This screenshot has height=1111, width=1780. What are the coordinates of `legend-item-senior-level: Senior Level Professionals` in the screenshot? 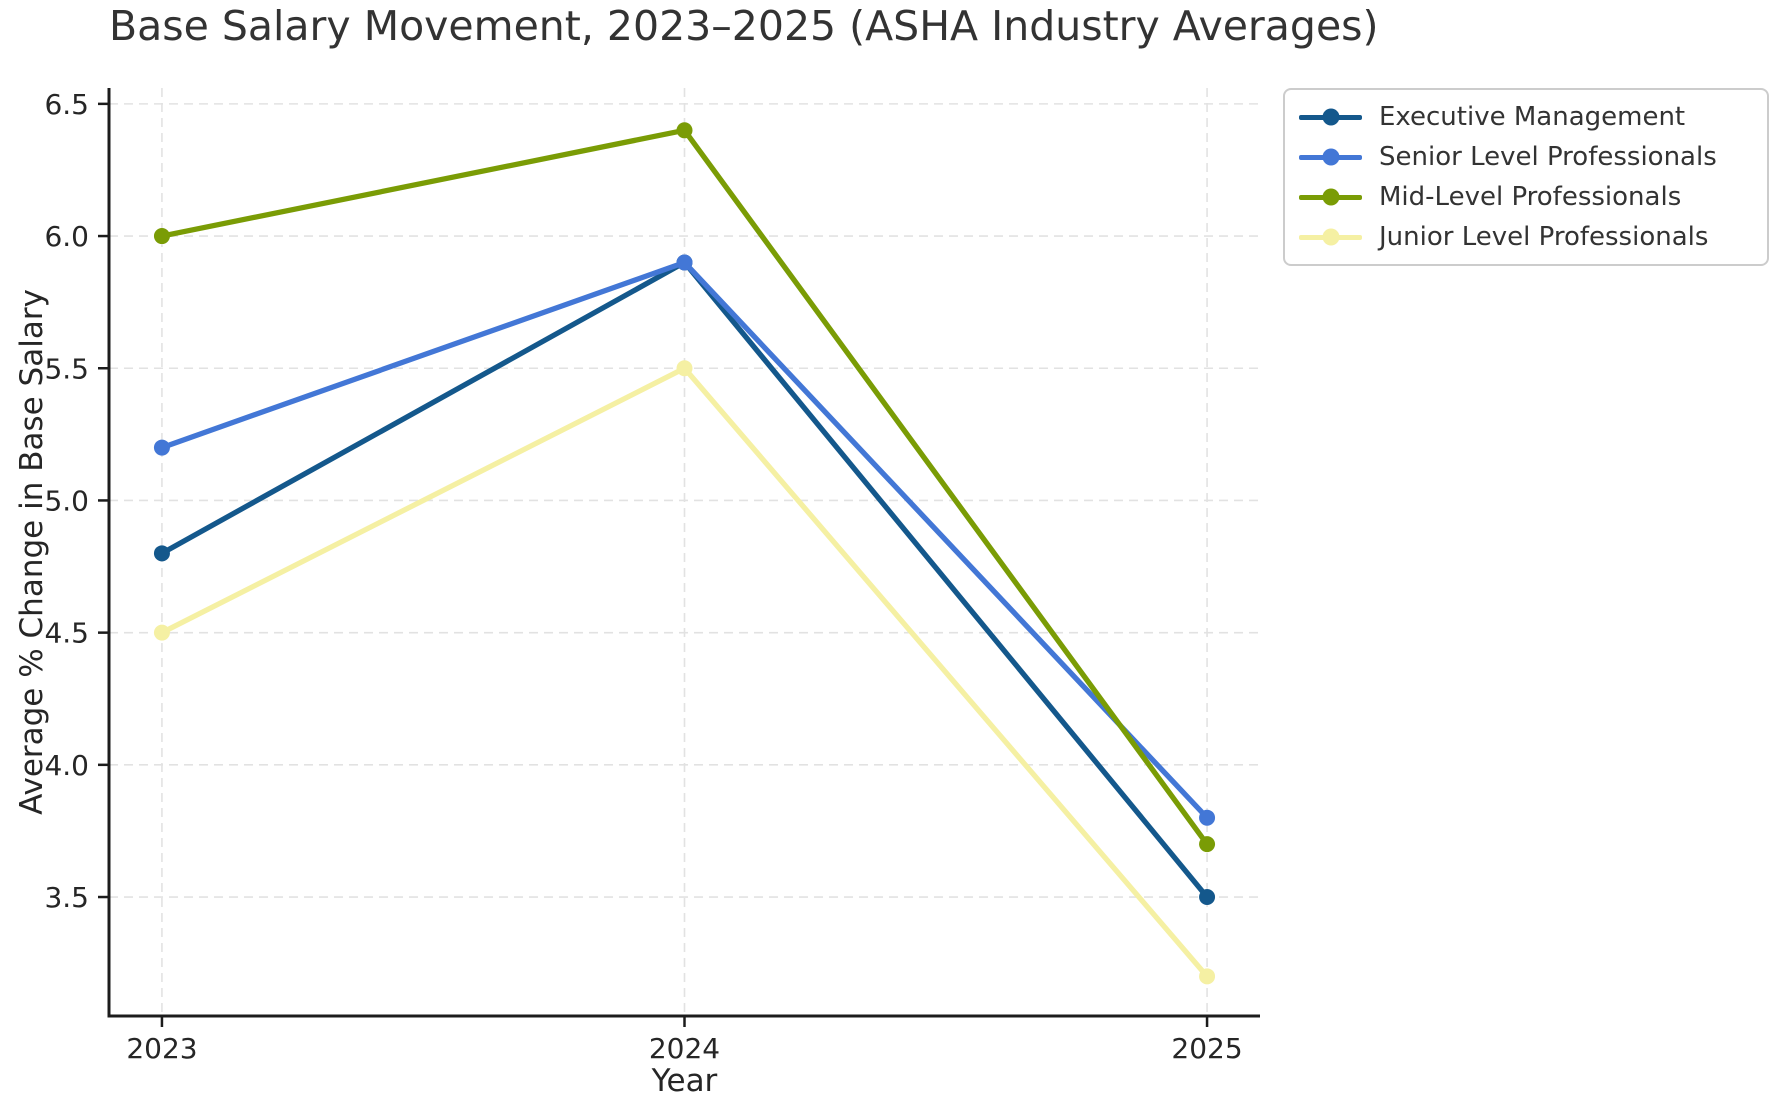 It's located at (1526, 157).